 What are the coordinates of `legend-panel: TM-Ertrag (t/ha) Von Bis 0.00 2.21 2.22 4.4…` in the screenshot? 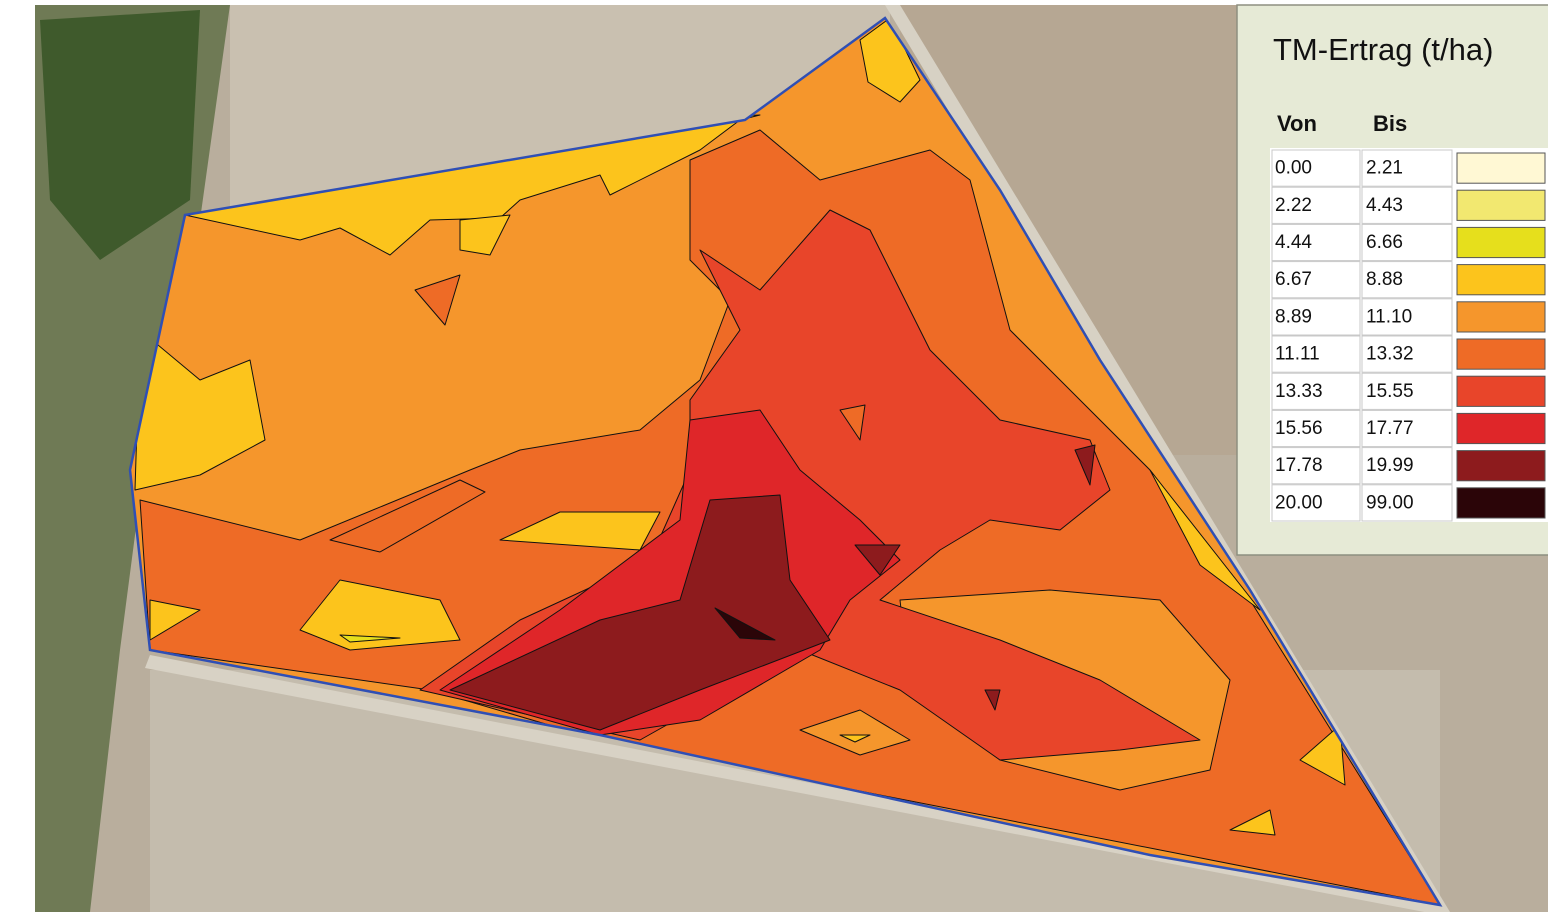 It's located at (1392, 280).